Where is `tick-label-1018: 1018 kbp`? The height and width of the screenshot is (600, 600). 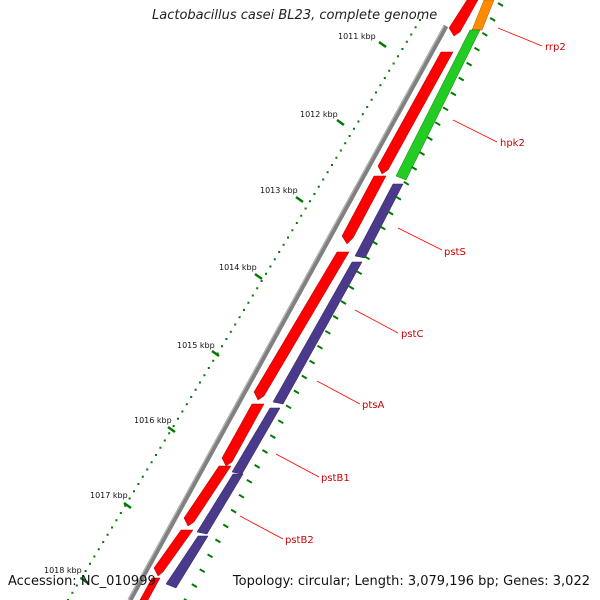 tick-label-1018: 1018 kbp is located at coordinates (63, 570).